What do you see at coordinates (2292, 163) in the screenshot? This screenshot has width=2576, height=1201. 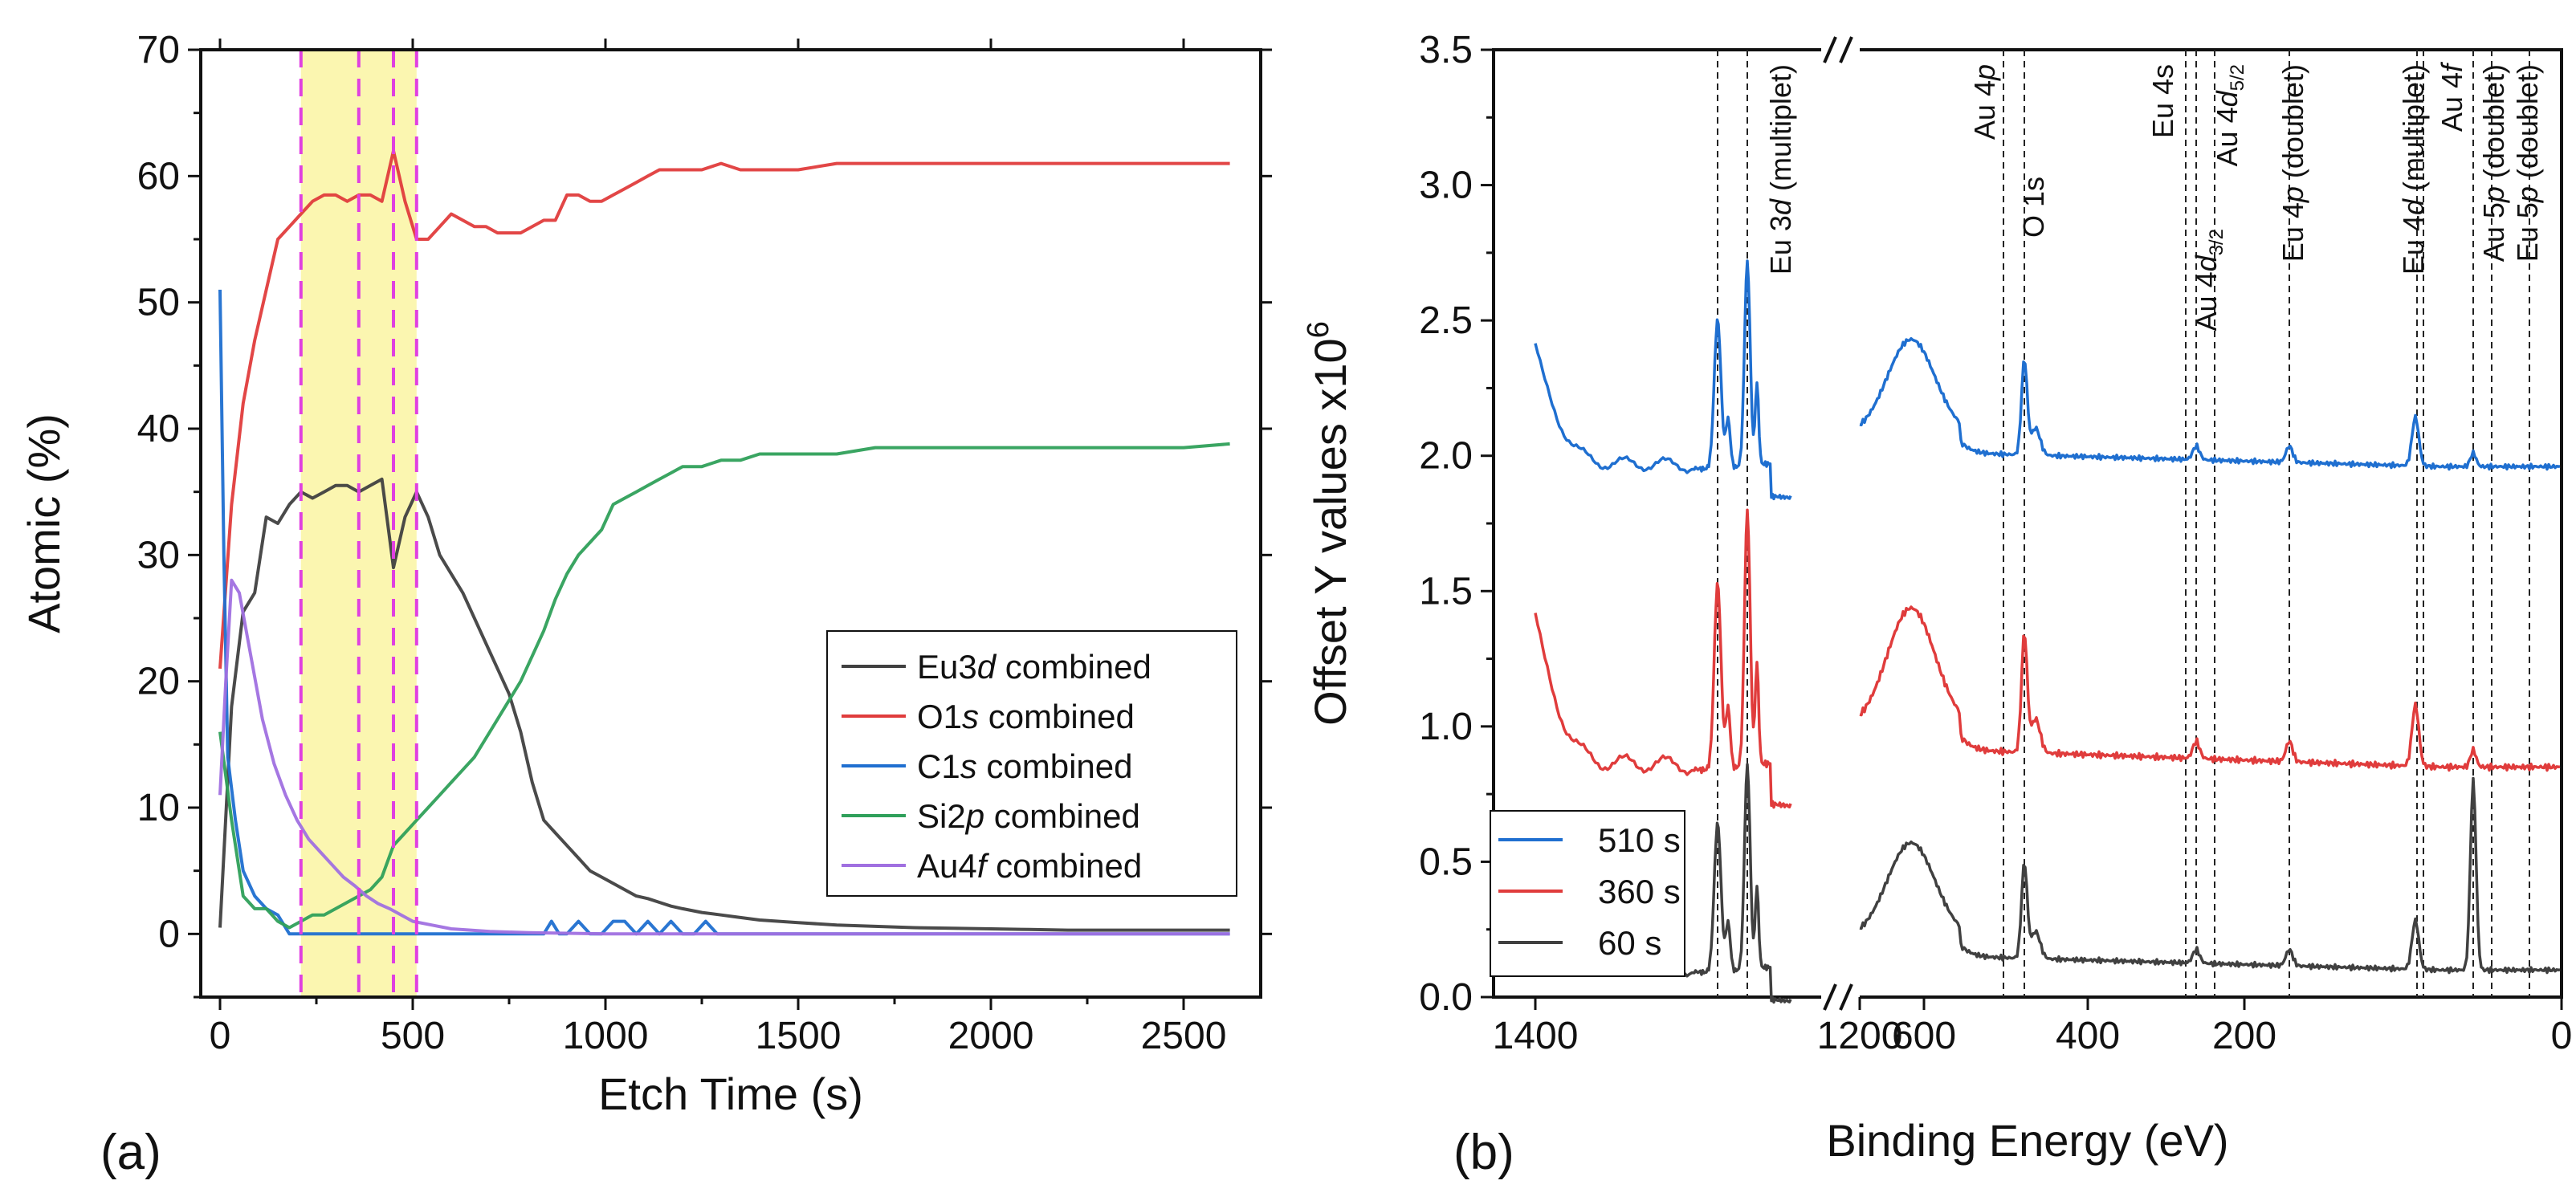 I see `annotation-7: Eu 4p (doublet)` at bounding box center [2292, 163].